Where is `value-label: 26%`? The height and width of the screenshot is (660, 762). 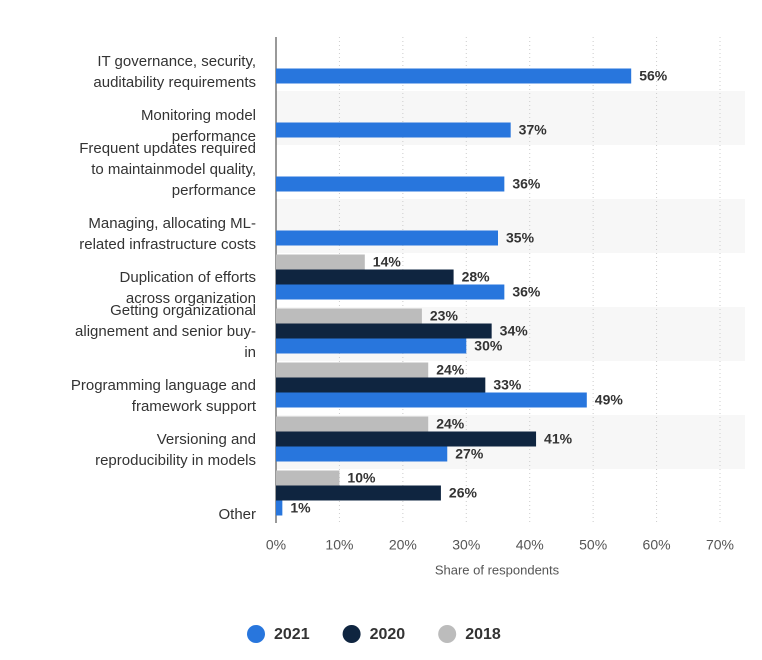
value-label: 26% is located at coordinates (463, 493).